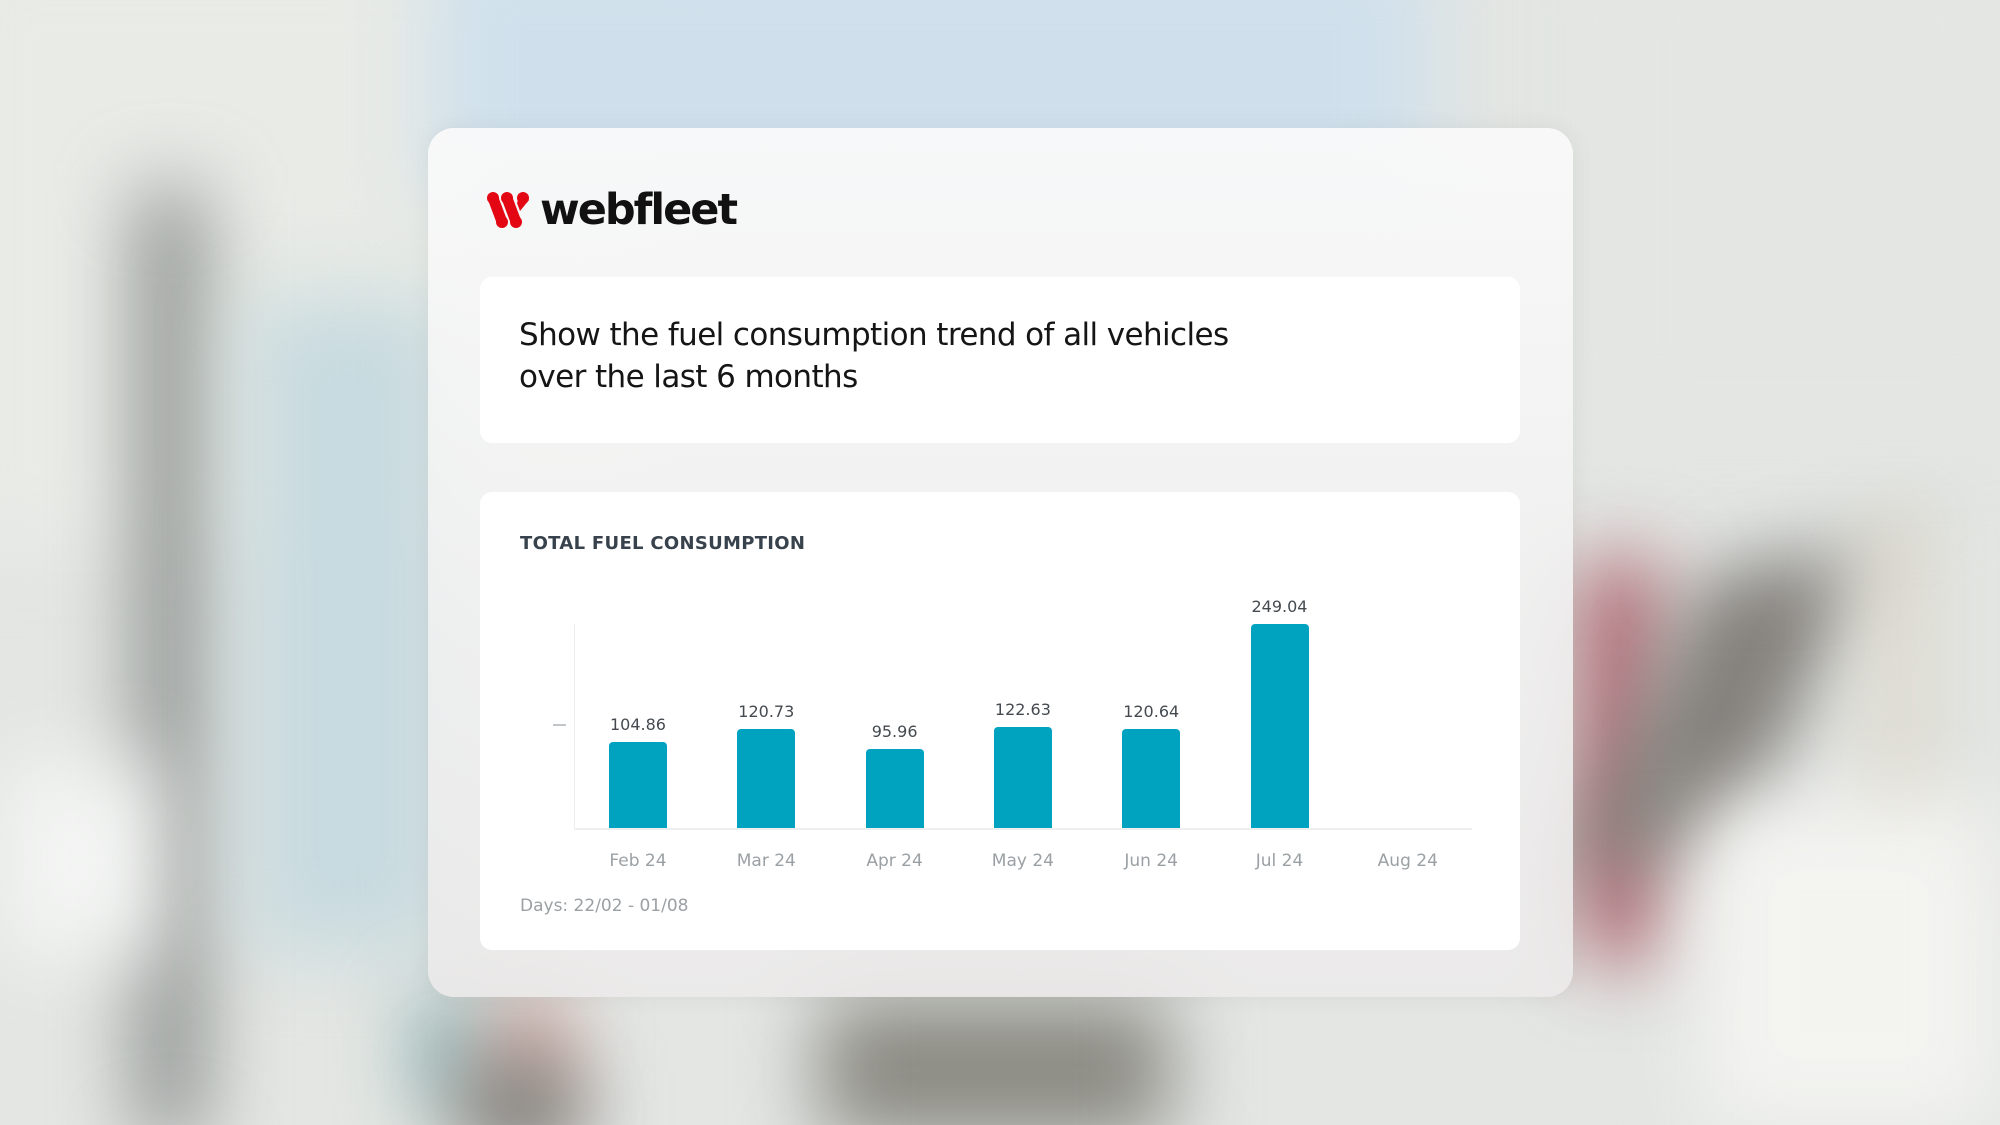 The width and height of the screenshot is (2000, 1125). Describe the element at coordinates (1022, 861) in the screenshot. I see `x-axis-label: May 24` at that location.